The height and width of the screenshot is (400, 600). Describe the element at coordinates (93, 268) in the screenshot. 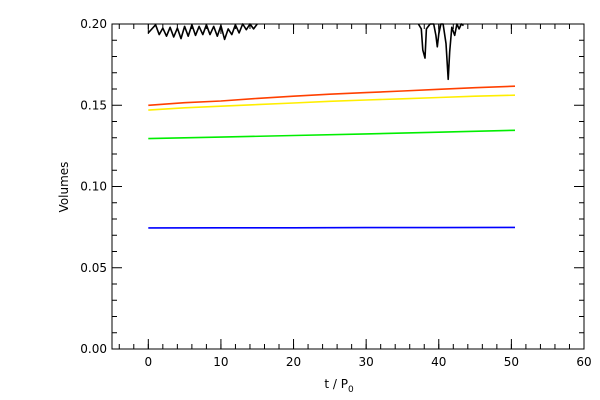

I see `y-tick-label: 0.05` at that location.